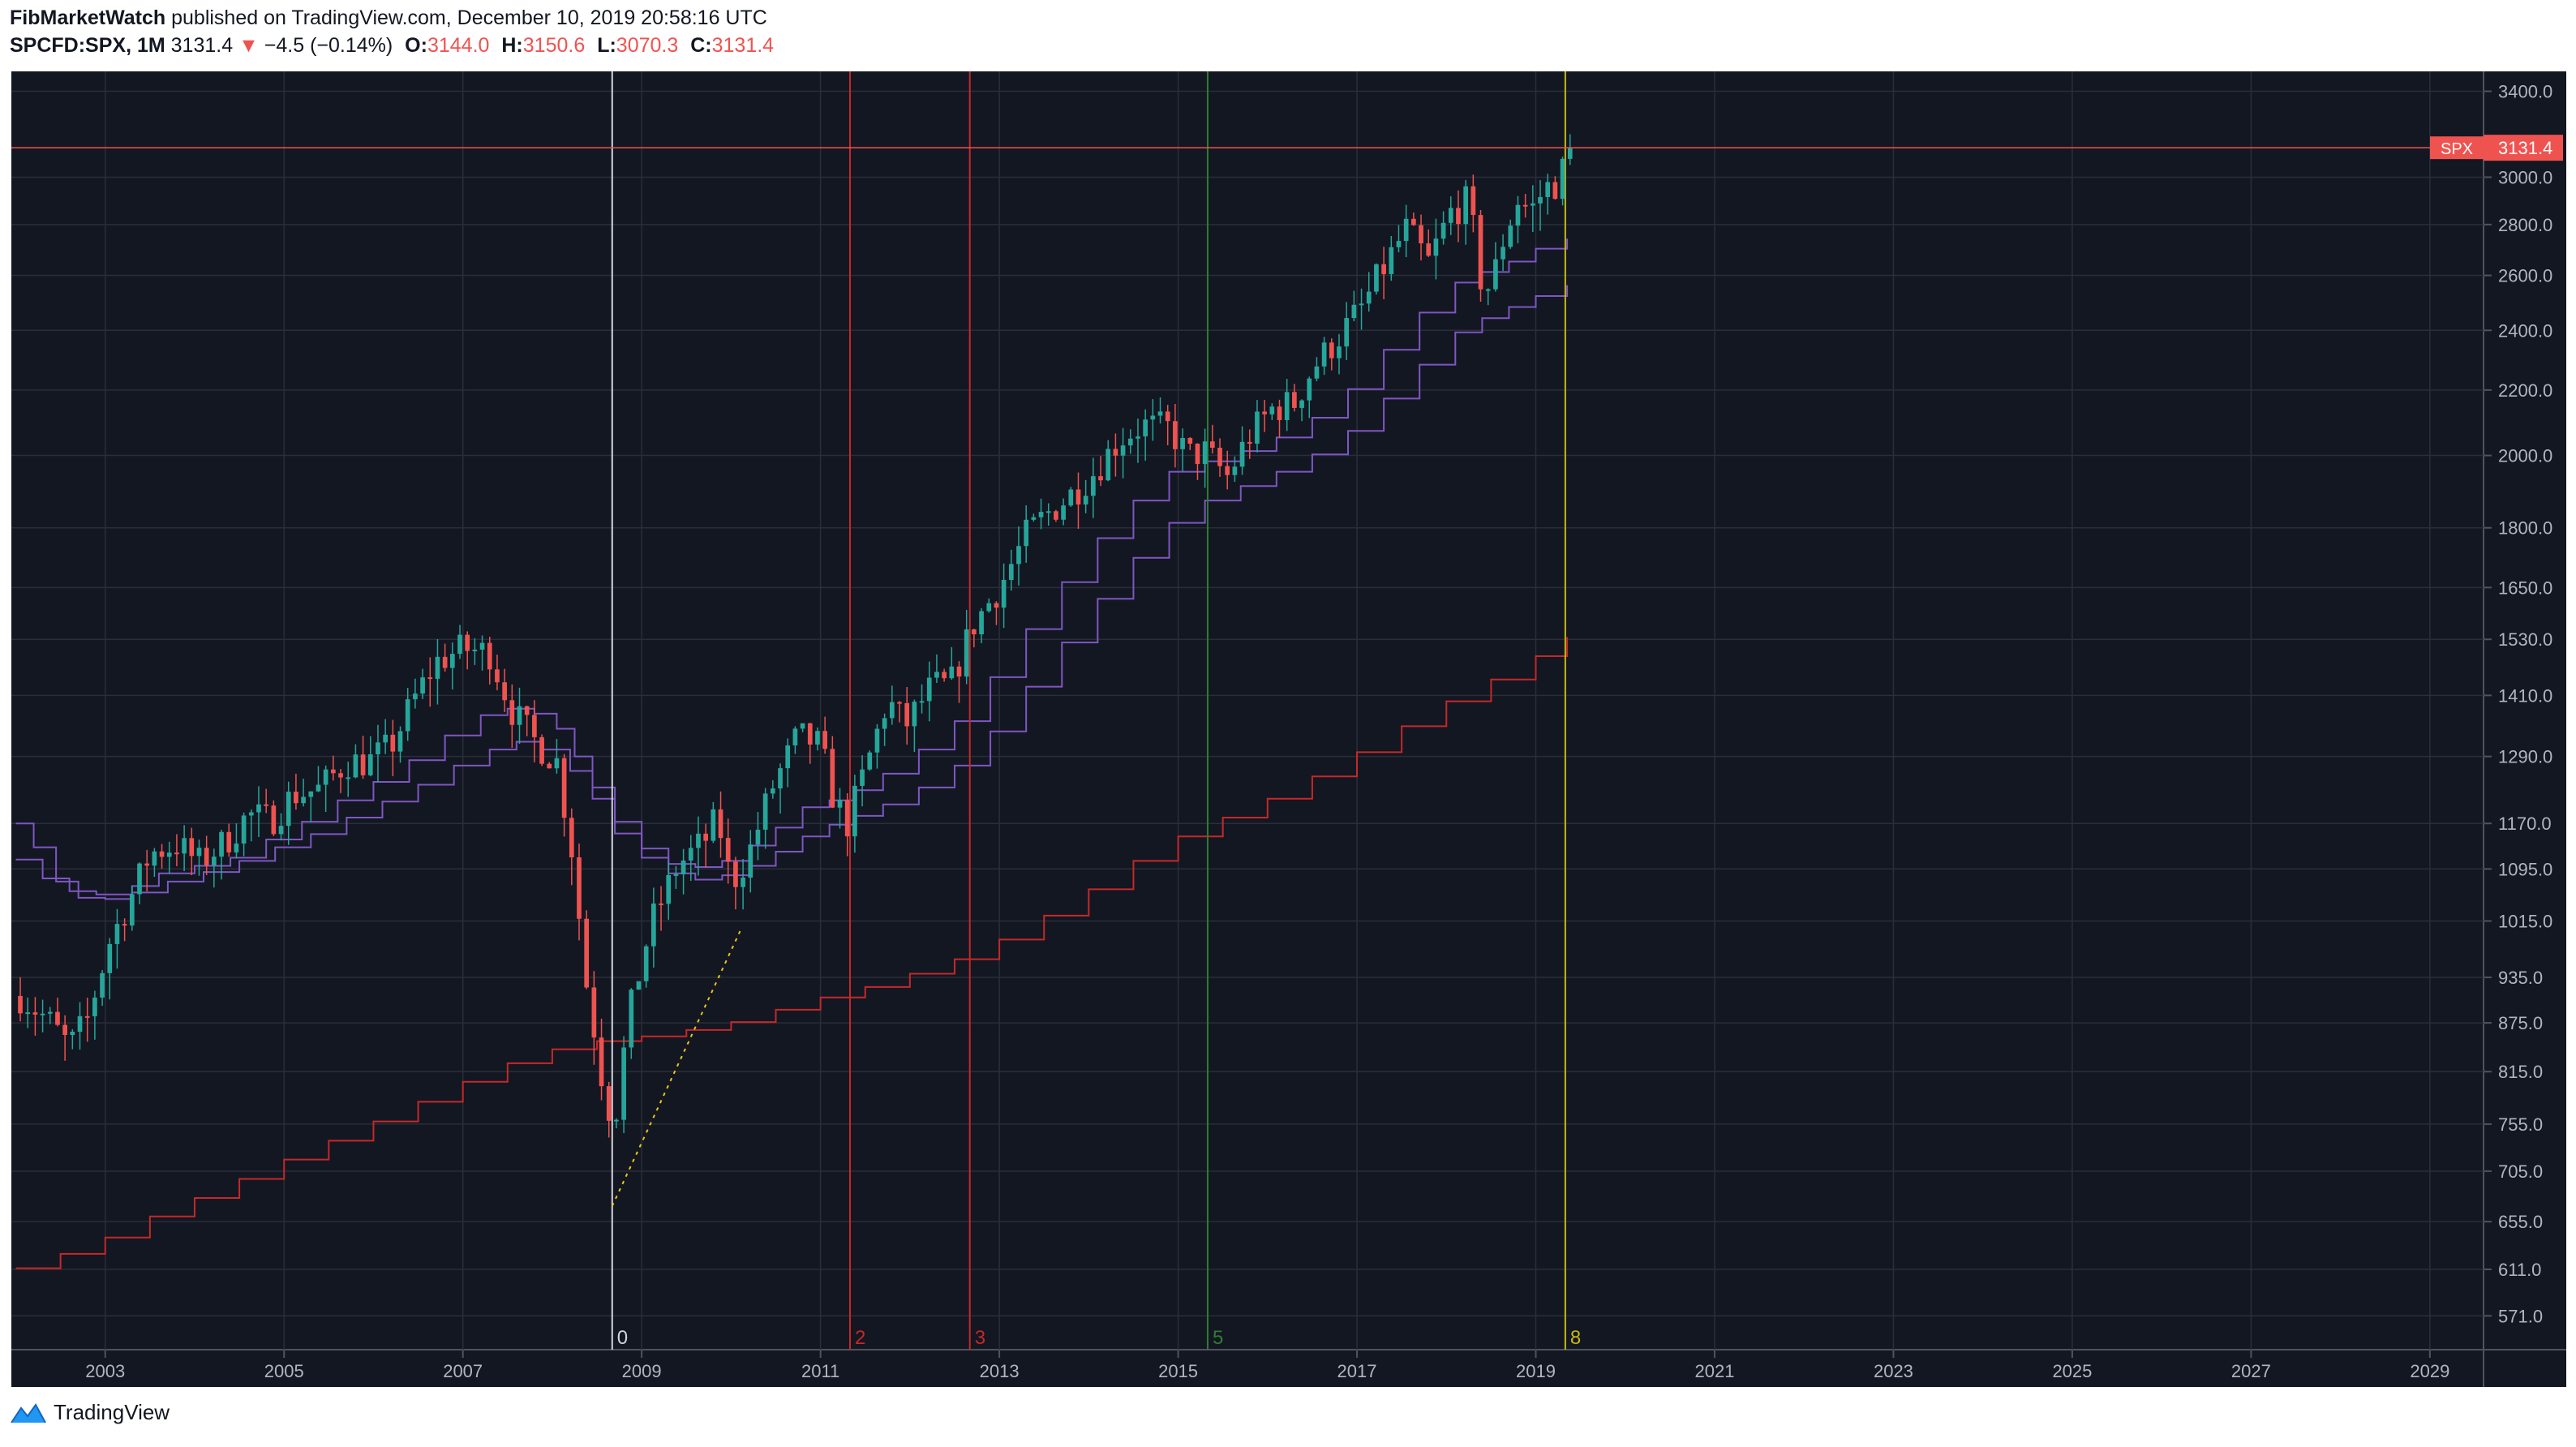 The height and width of the screenshot is (1447, 2576). Describe the element at coordinates (2525, 757) in the screenshot. I see `y-tick-label: 1290.0` at that location.